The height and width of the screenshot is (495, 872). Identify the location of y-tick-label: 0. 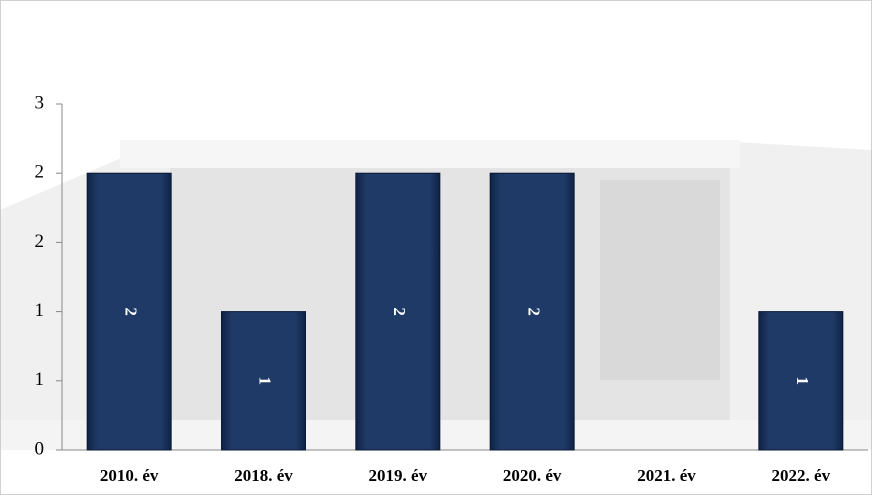
(40, 448).